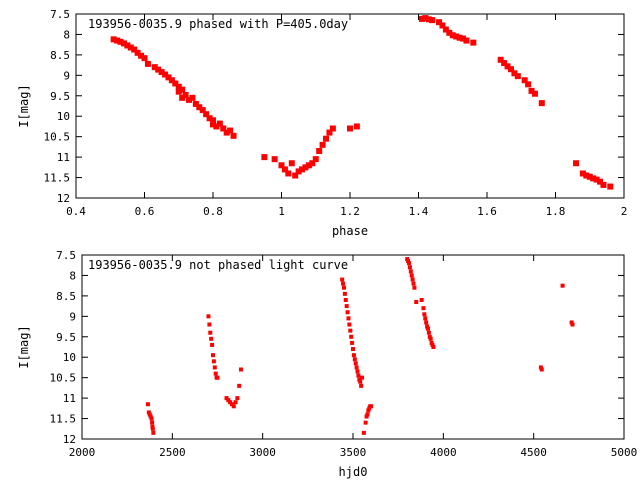 The width and height of the screenshot is (640, 480). What do you see at coordinates (624, 211) in the screenshot?
I see `phased-x-tick-label: 2` at bounding box center [624, 211].